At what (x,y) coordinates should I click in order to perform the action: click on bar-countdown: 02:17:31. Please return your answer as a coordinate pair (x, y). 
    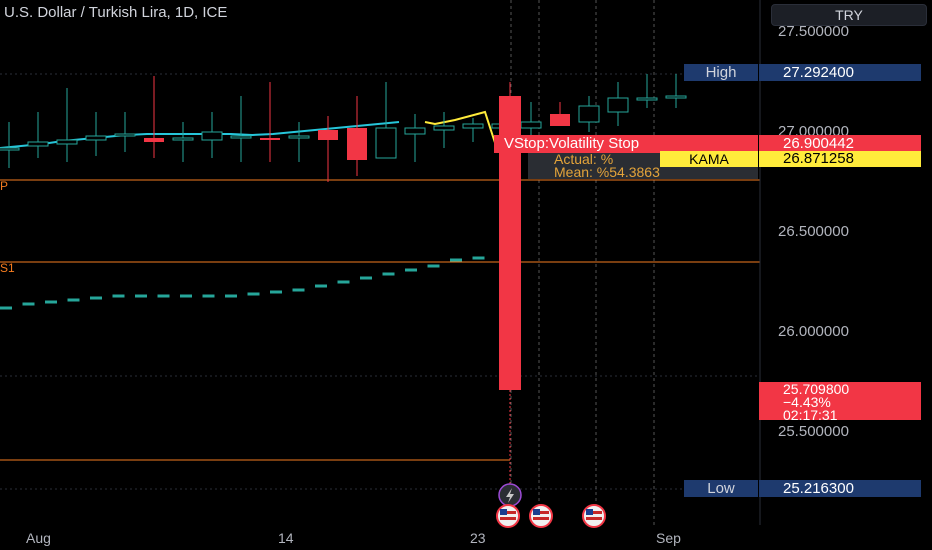
    Looking at the image, I should click on (810, 415).